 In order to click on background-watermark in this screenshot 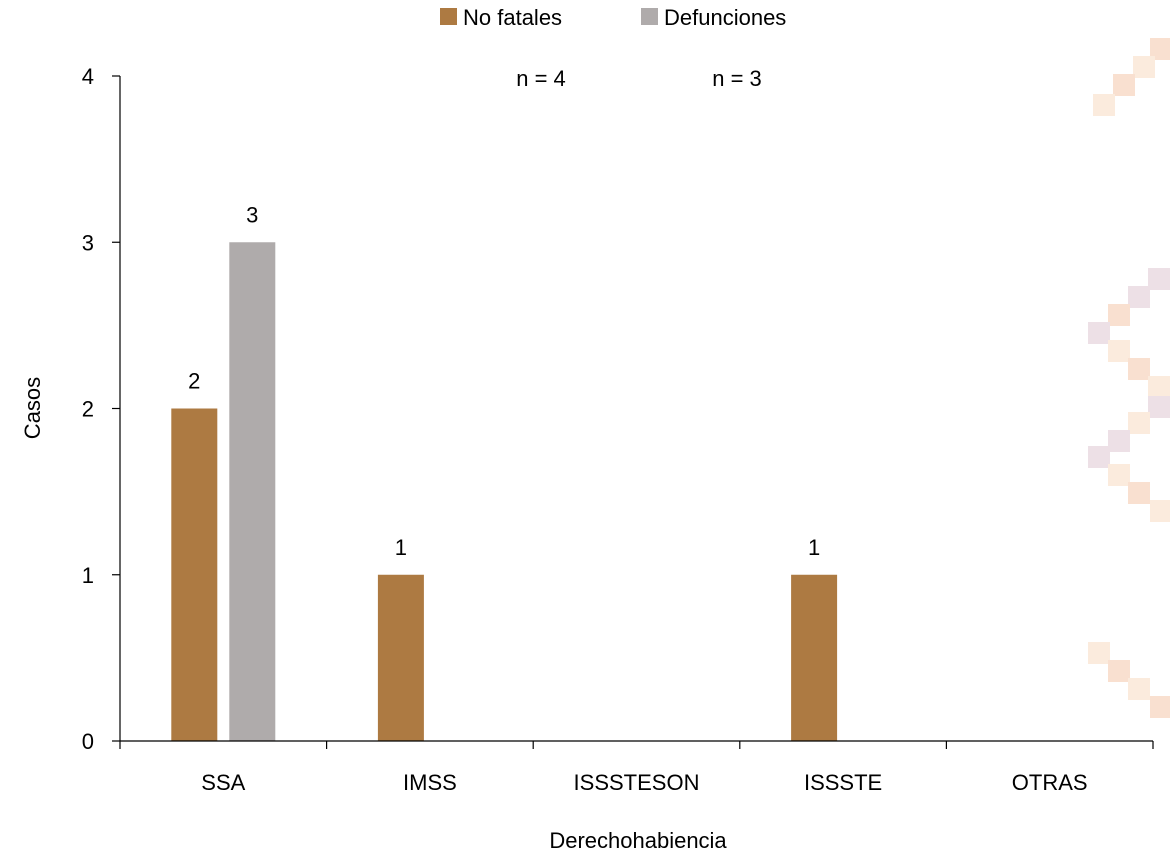, I will do `click(1129, 378)`.